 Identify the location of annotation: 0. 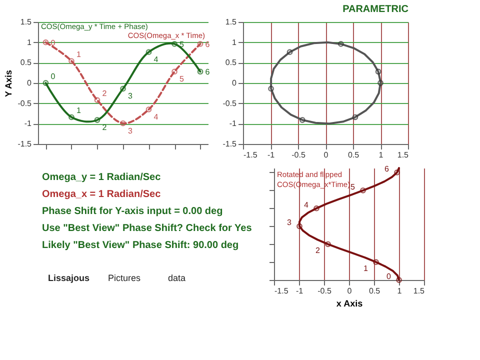
(53, 76).